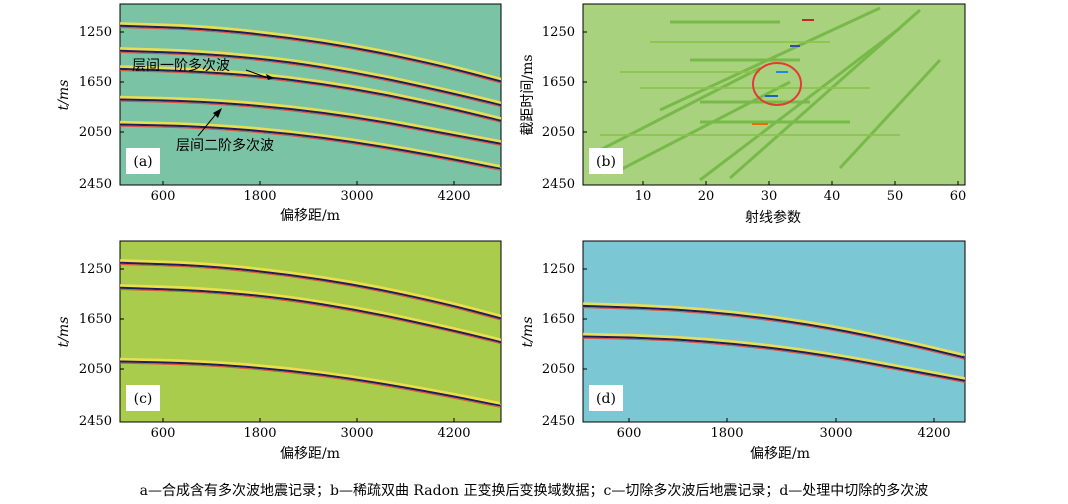 This screenshot has width=1068, height=504. What do you see at coordinates (558, 32) in the screenshot?
I see `panel-b-ytick: 1250` at bounding box center [558, 32].